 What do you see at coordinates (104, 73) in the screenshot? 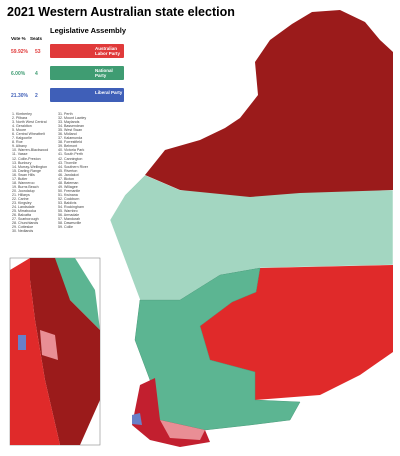
I see `party-name: National Party` at bounding box center [104, 73].